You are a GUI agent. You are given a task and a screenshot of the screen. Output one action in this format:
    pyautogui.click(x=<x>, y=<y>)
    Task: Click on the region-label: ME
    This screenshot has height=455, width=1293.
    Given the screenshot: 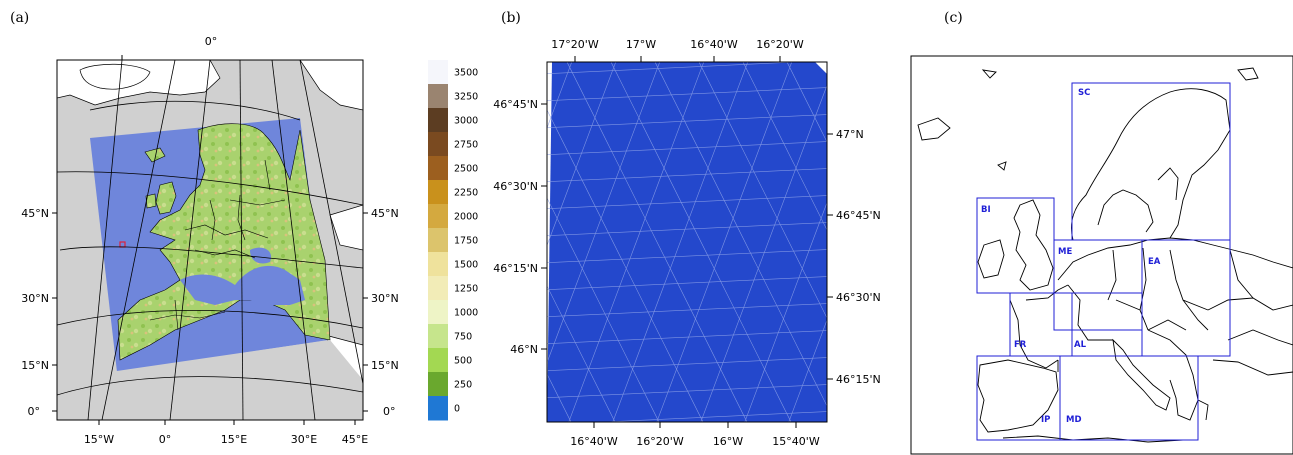 What is the action you would take?
    pyautogui.click(x=1065, y=252)
    